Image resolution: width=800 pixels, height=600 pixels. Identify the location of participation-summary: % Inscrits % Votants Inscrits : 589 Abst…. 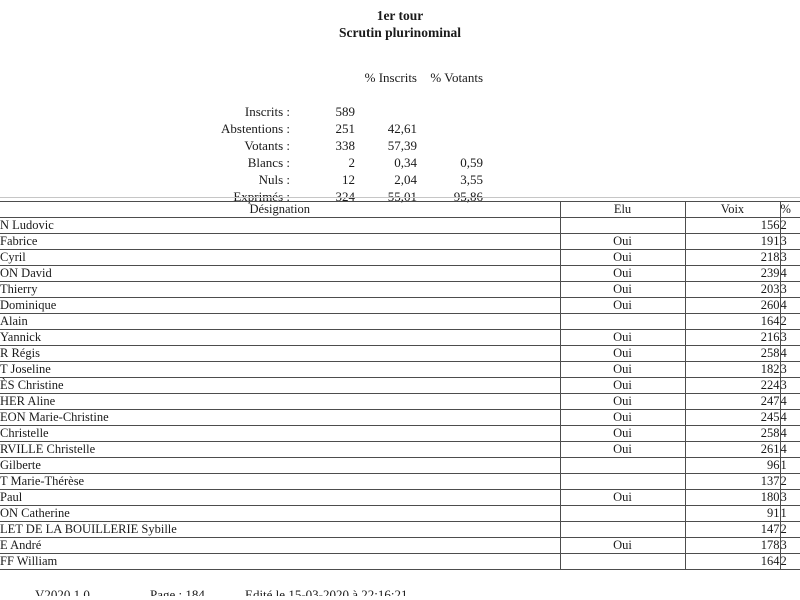
(286, 138).